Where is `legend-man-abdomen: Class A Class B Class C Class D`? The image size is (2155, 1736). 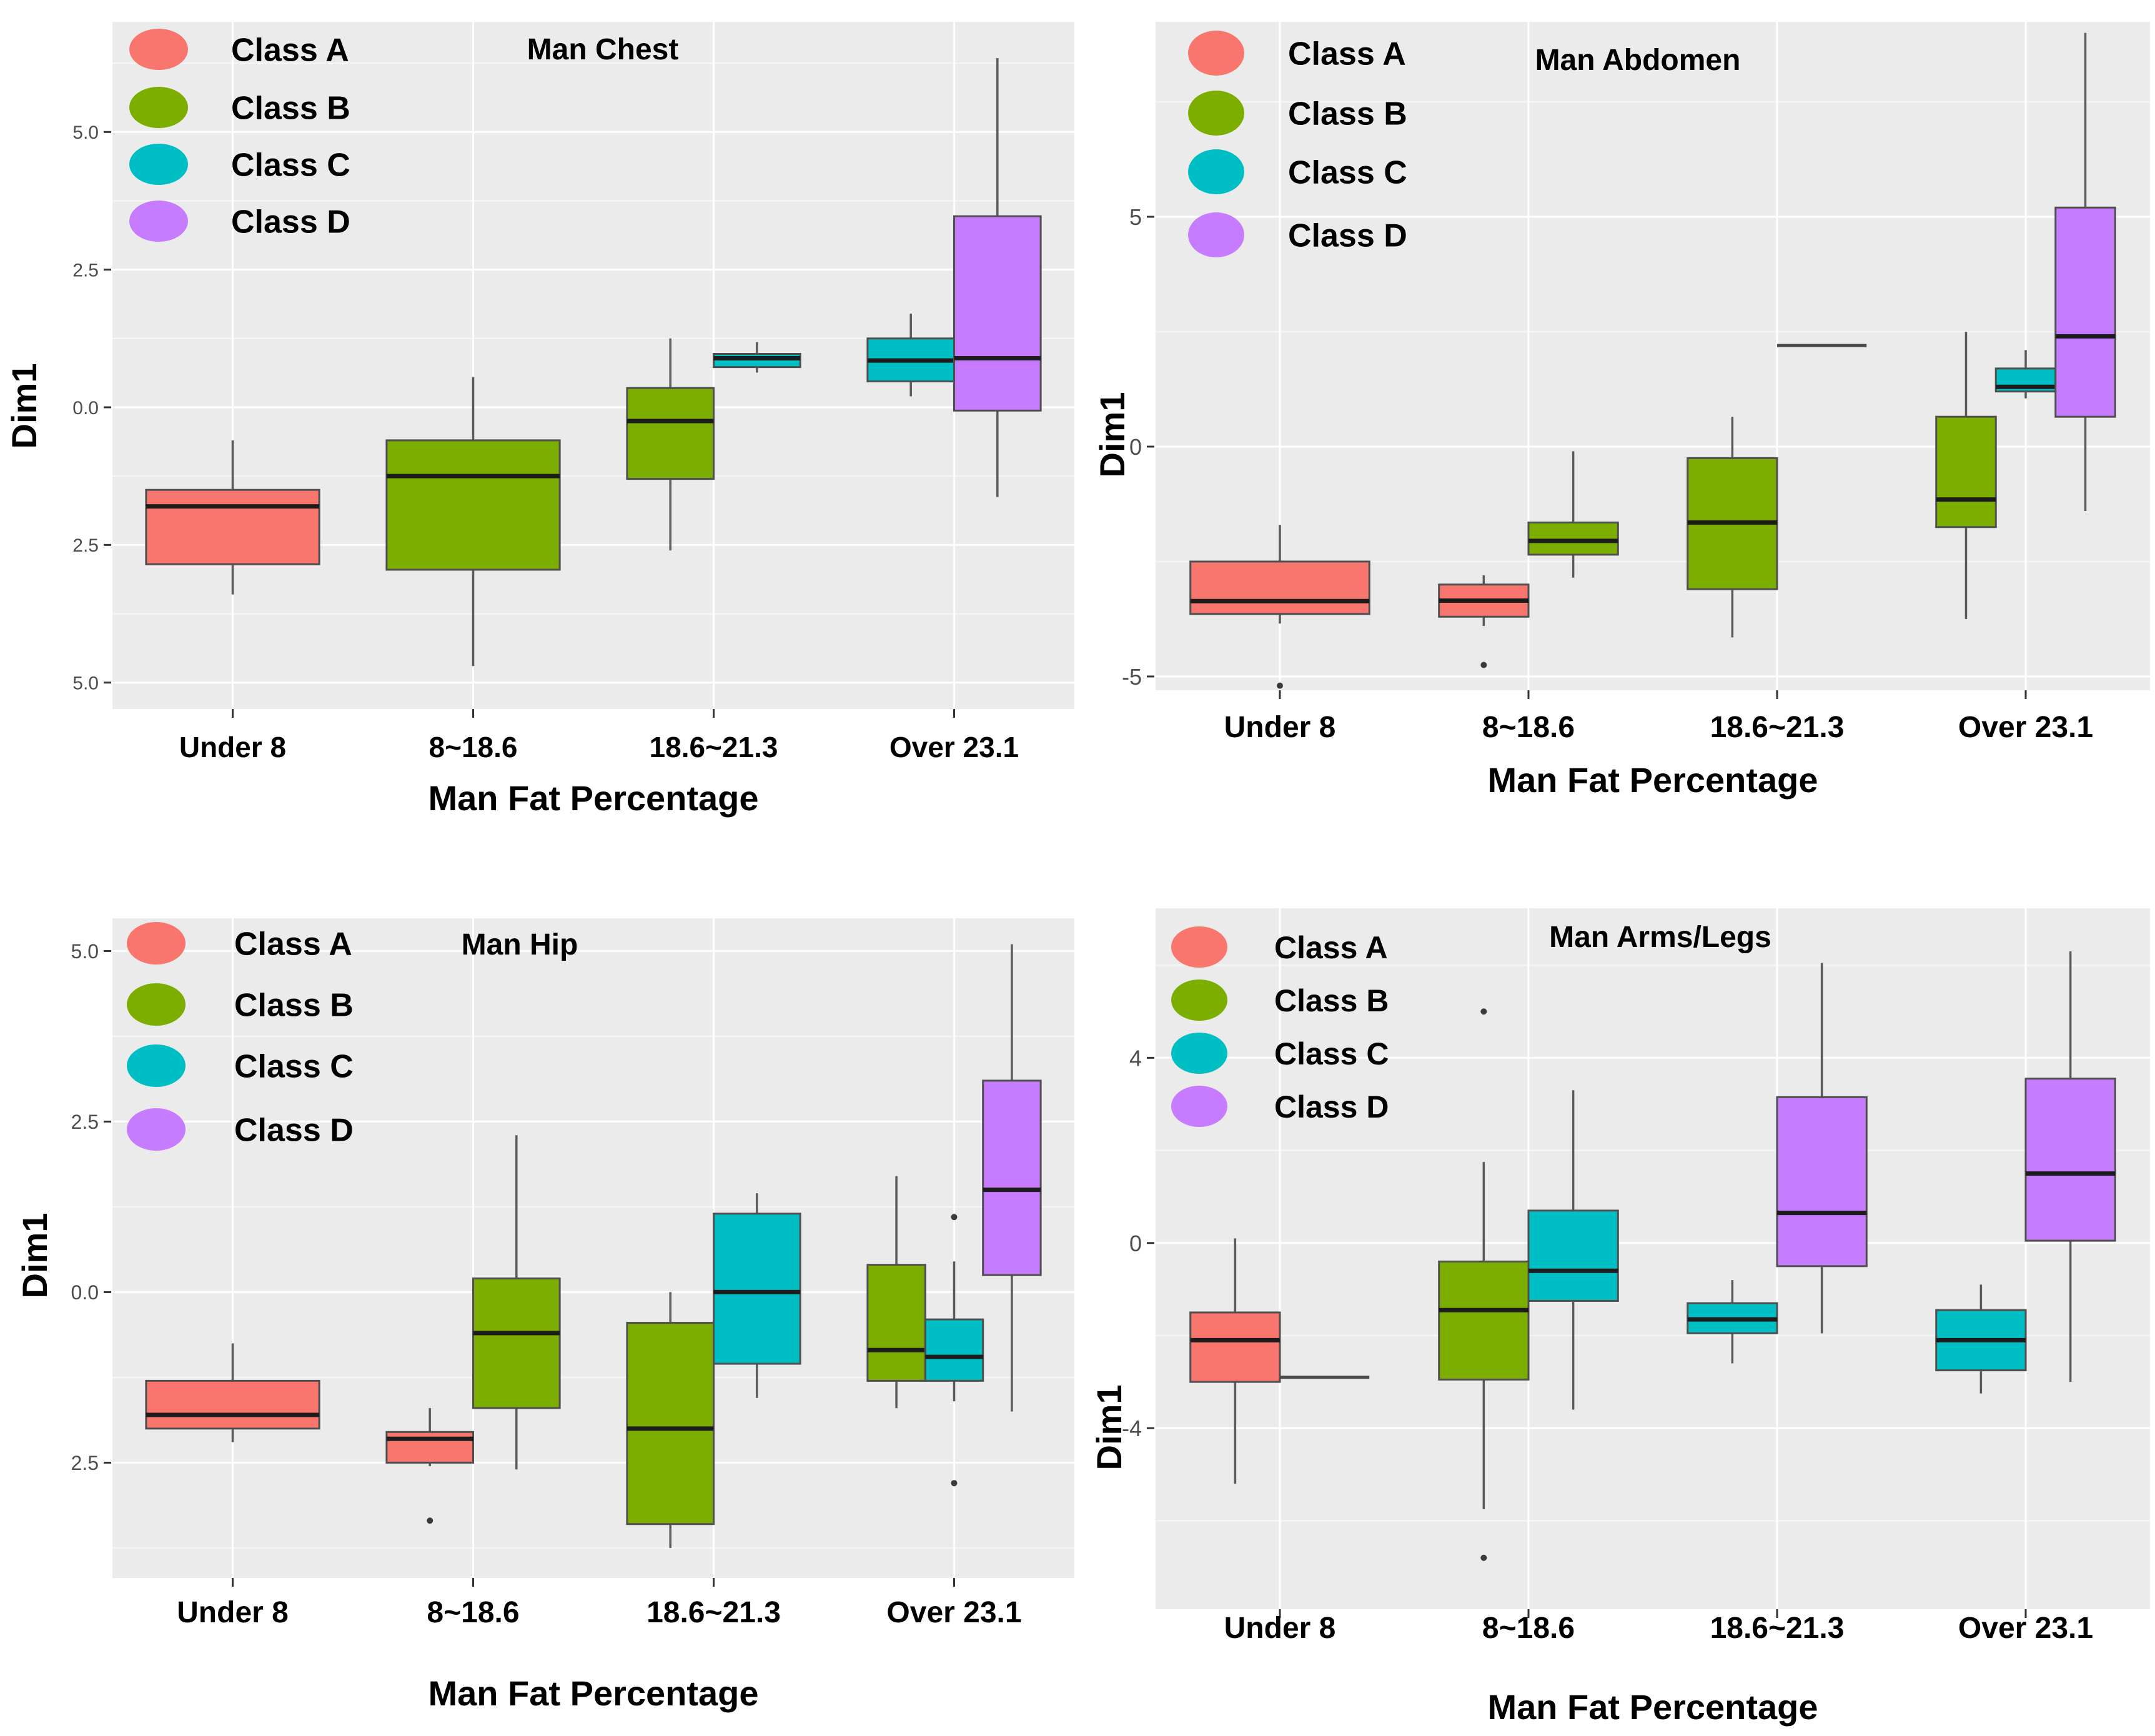
legend-man-abdomen: Class A Class B Class C Class D is located at coordinates (1297, 144).